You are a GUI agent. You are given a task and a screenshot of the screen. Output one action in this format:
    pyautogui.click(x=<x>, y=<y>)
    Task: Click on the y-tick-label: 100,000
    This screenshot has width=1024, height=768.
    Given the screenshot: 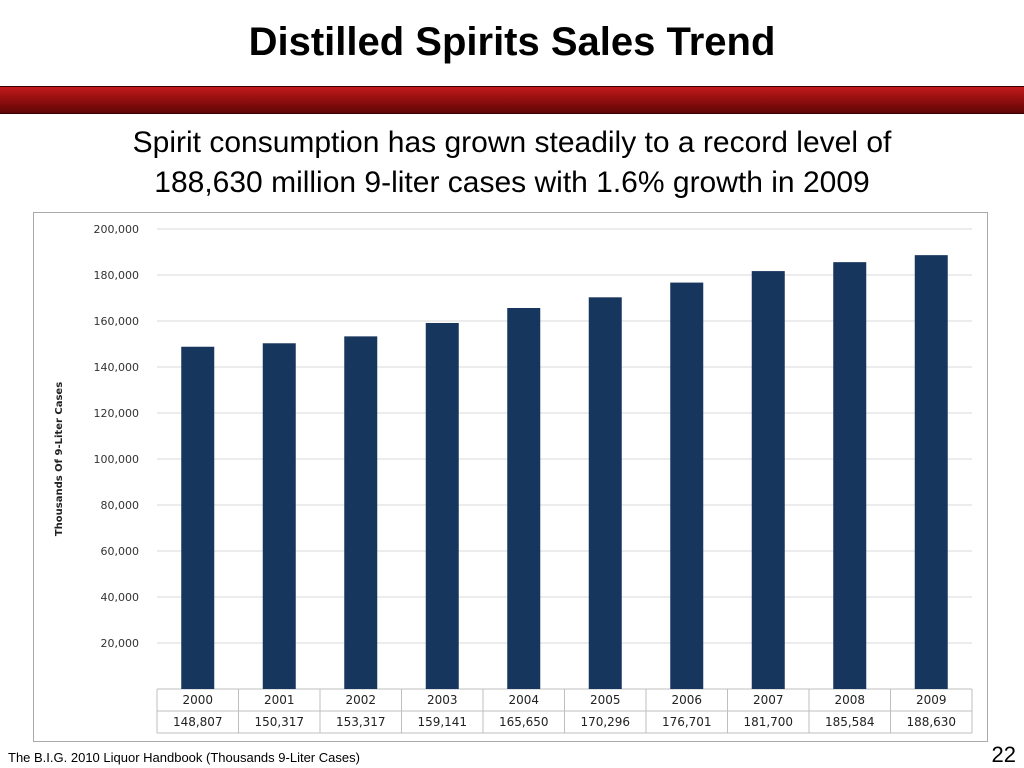 What is the action you would take?
    pyautogui.click(x=117, y=459)
    